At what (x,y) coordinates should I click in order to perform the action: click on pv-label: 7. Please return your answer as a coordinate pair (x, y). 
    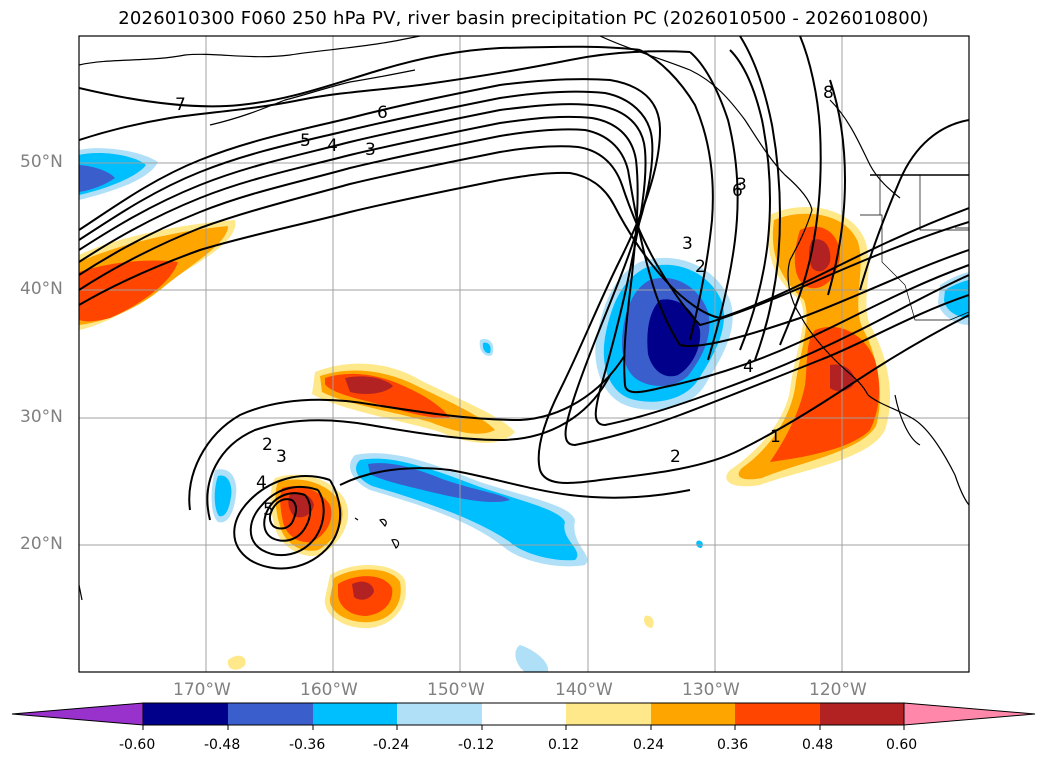
    Looking at the image, I should click on (180, 105).